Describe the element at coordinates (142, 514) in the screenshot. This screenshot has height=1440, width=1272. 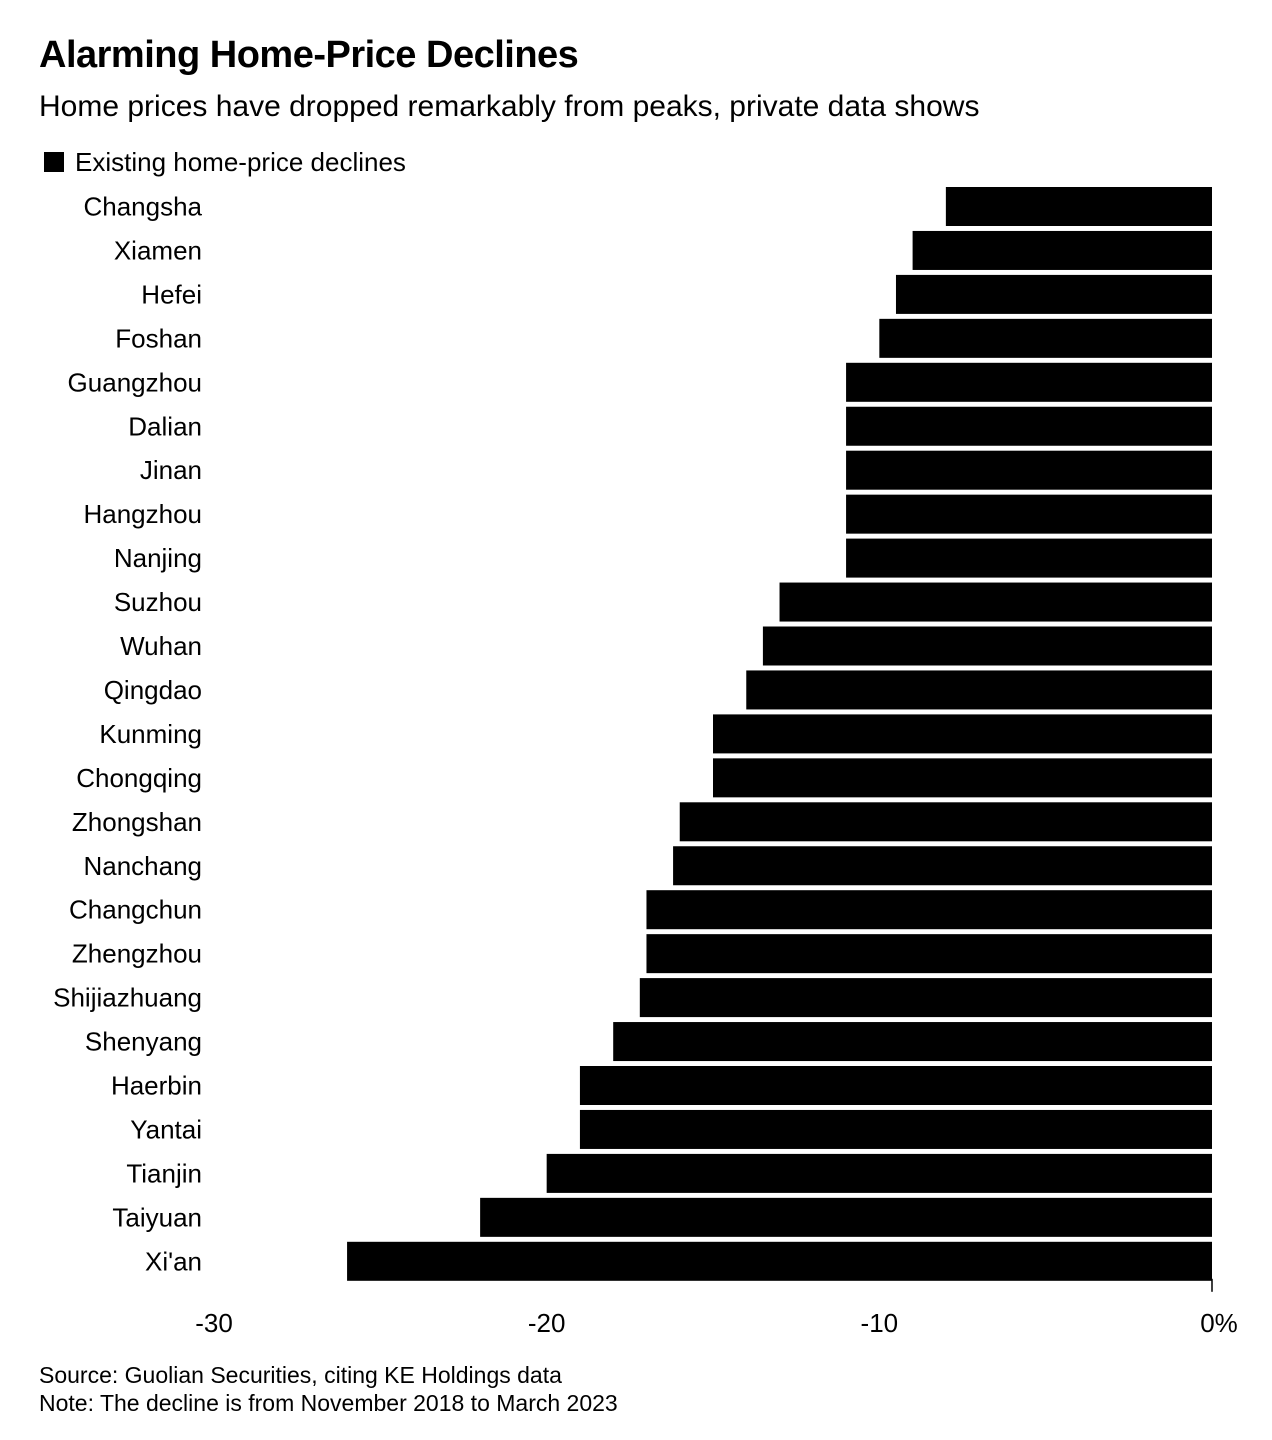
I see `category-label: Hangzhou` at that location.